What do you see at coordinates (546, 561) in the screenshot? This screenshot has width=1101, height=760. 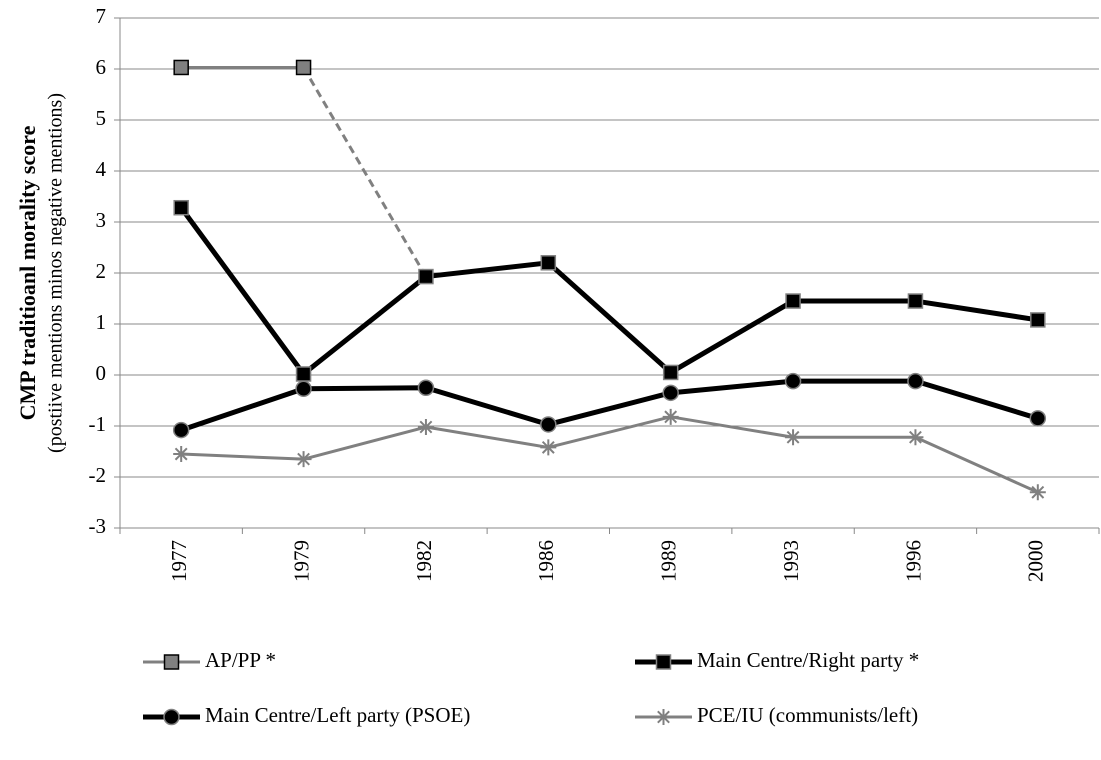 I see `x-tick-label: 1986` at bounding box center [546, 561].